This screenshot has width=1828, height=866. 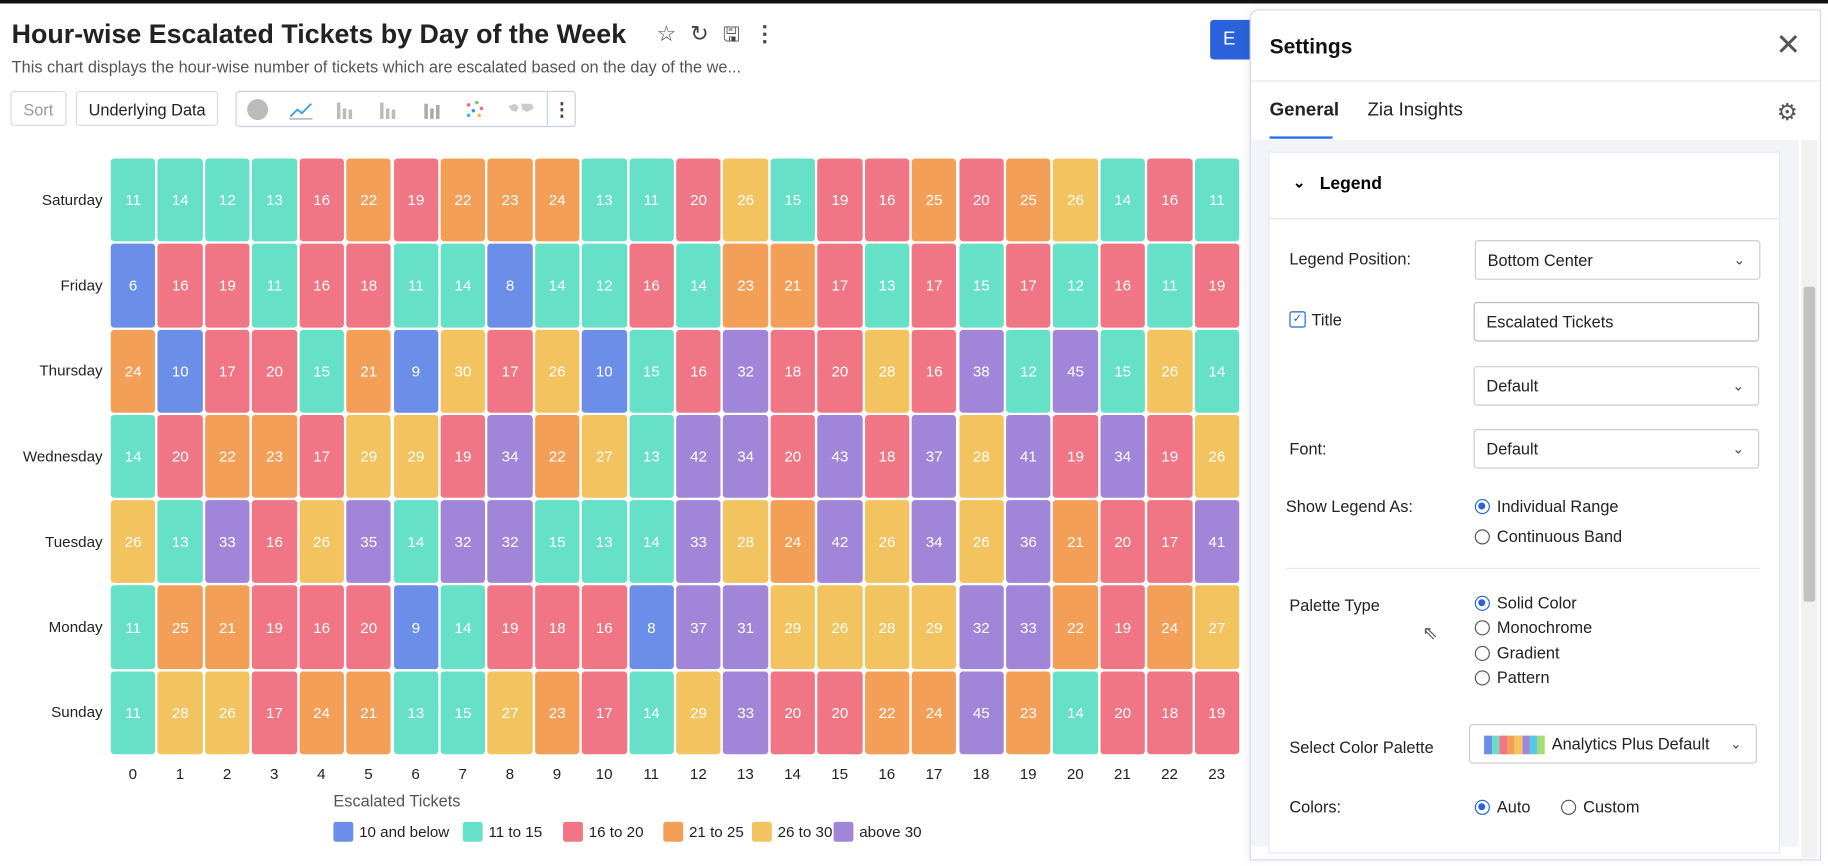 What do you see at coordinates (666, 34) in the screenshot?
I see `star-icon: ☆` at bounding box center [666, 34].